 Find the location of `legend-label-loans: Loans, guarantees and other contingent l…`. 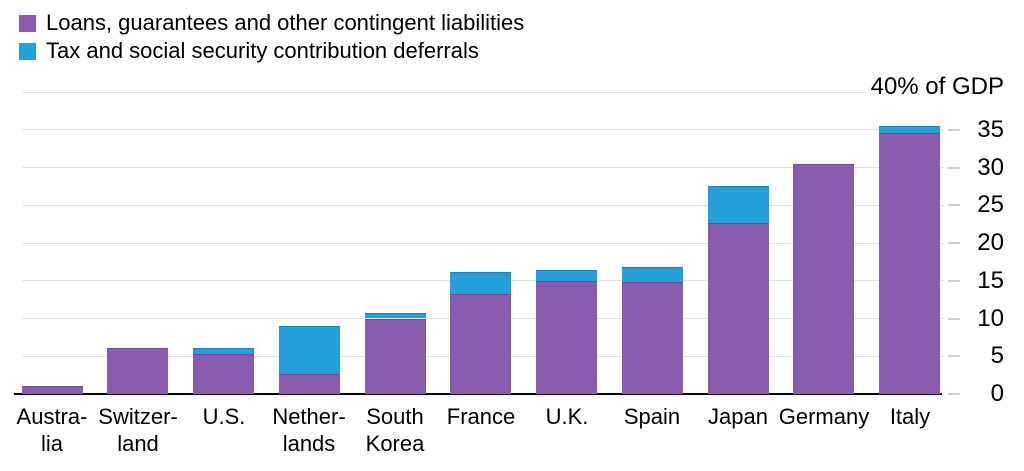

legend-label-loans: Loans, guarantees and other contingent l… is located at coordinates (285, 22).